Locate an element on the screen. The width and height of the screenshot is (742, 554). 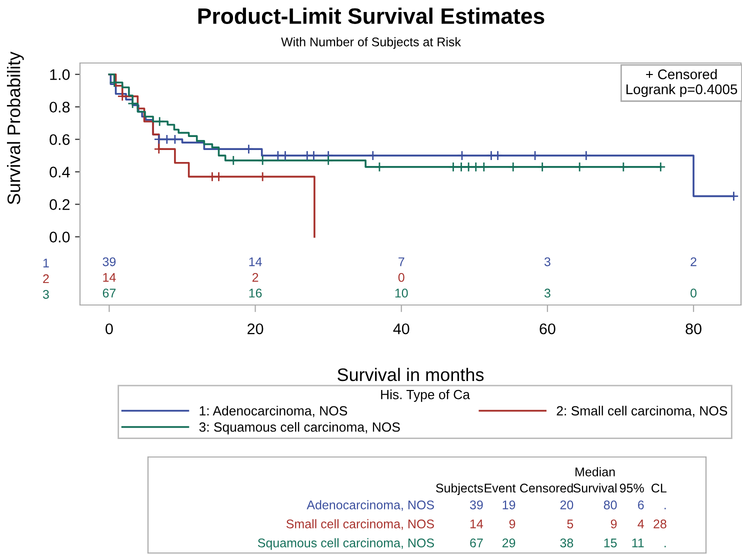
y-axis-title: Survival Probability is located at coordinates (15, 128).